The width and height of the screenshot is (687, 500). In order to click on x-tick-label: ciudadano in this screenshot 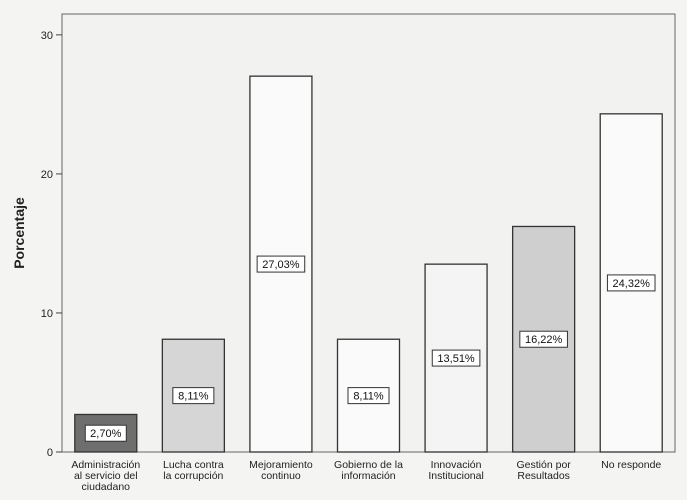, I will do `click(106, 487)`.